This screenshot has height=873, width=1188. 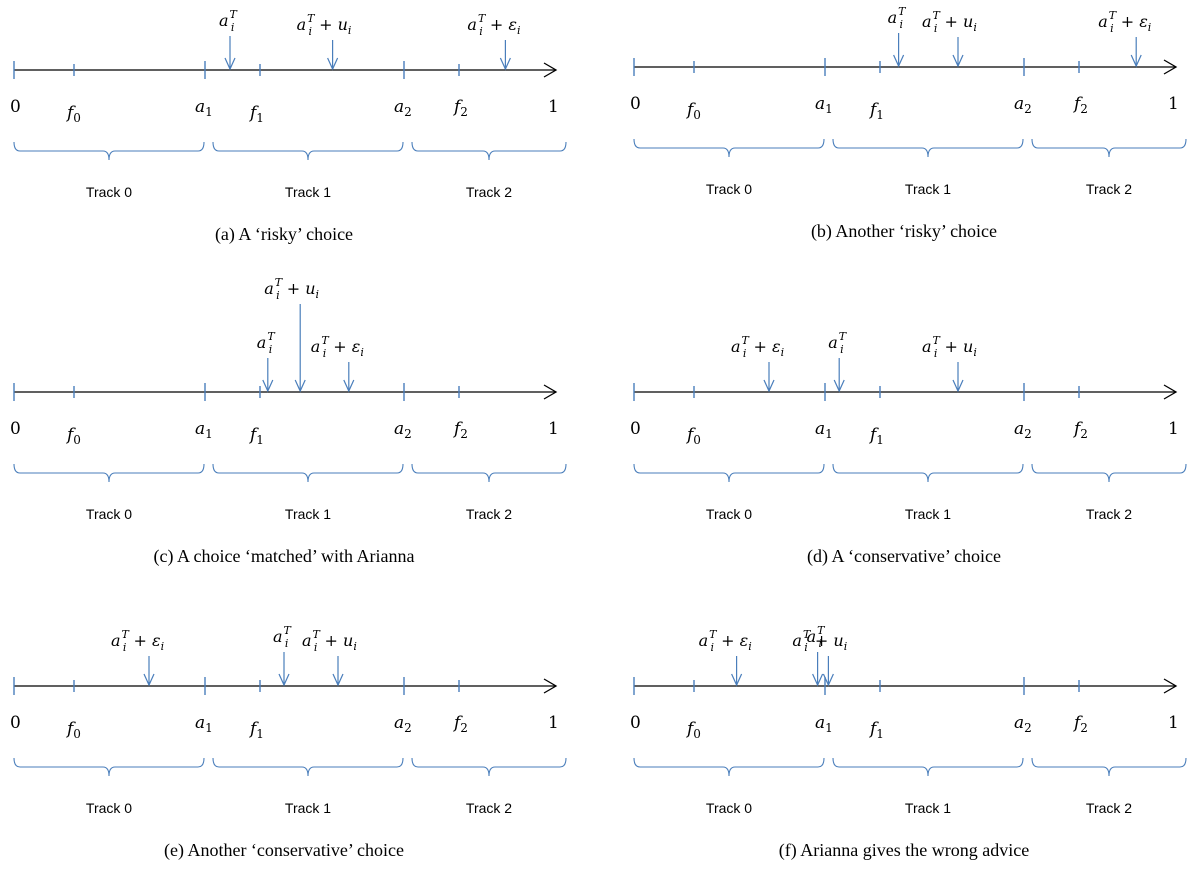 What do you see at coordinates (283, 556) in the screenshot?
I see `panel-caption: (c) A choice ‘matched’ with Arianna` at bounding box center [283, 556].